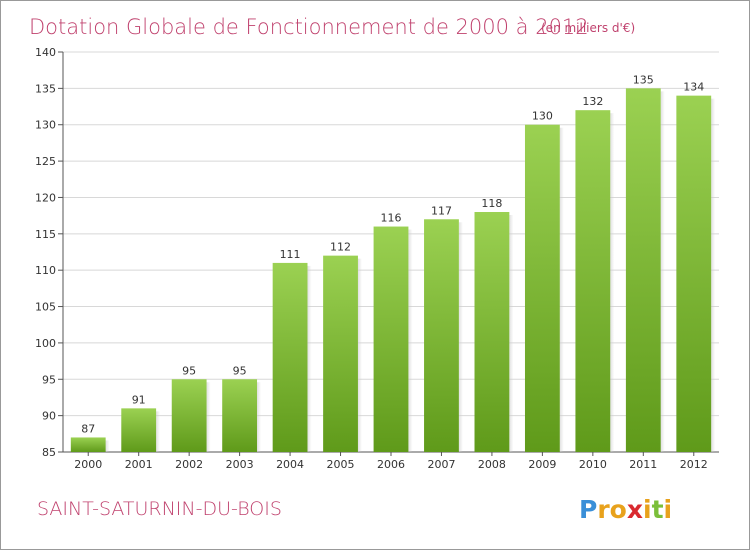 Image resolution: width=750 pixels, height=551 pixels. I want to click on brand-letter: P, so click(588, 509).